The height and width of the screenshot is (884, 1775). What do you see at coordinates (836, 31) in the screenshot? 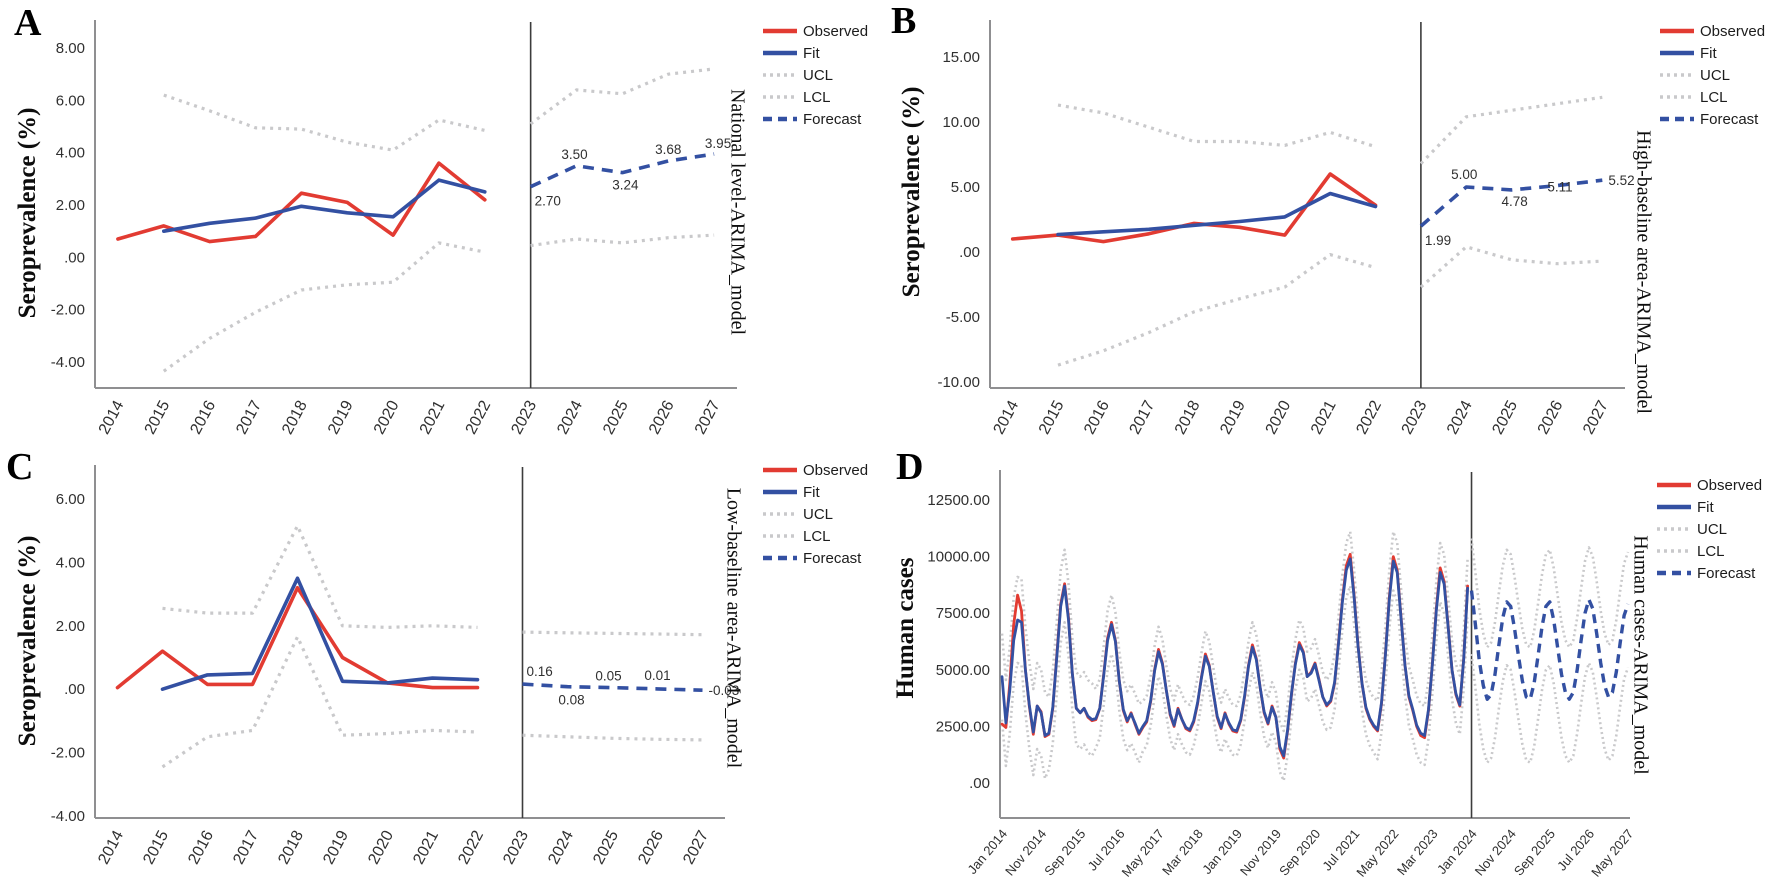
I see `legend-label: Observed` at bounding box center [836, 31].